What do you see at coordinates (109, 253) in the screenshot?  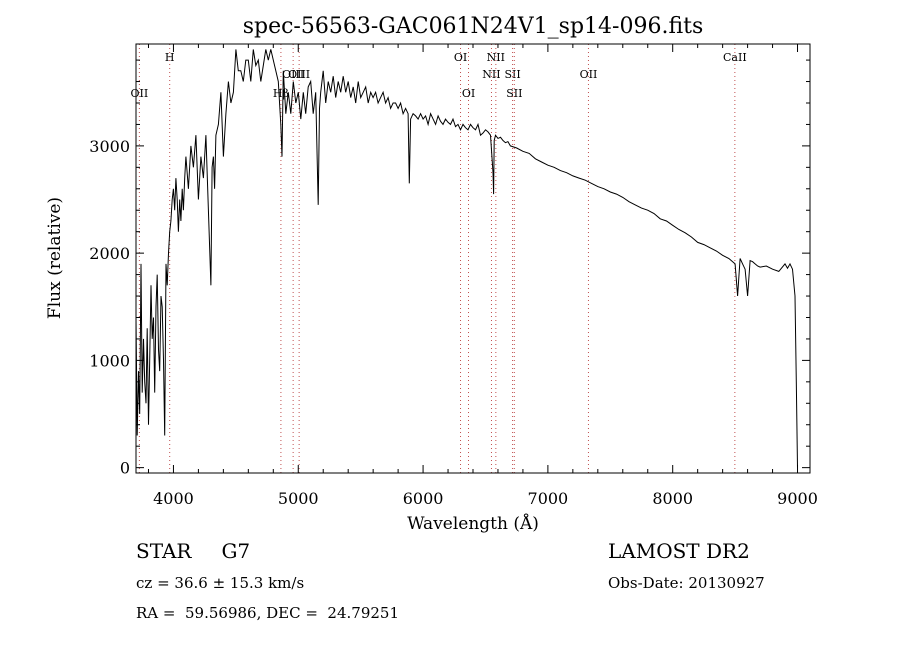 I see `y-tick-label: 2000` at bounding box center [109, 253].